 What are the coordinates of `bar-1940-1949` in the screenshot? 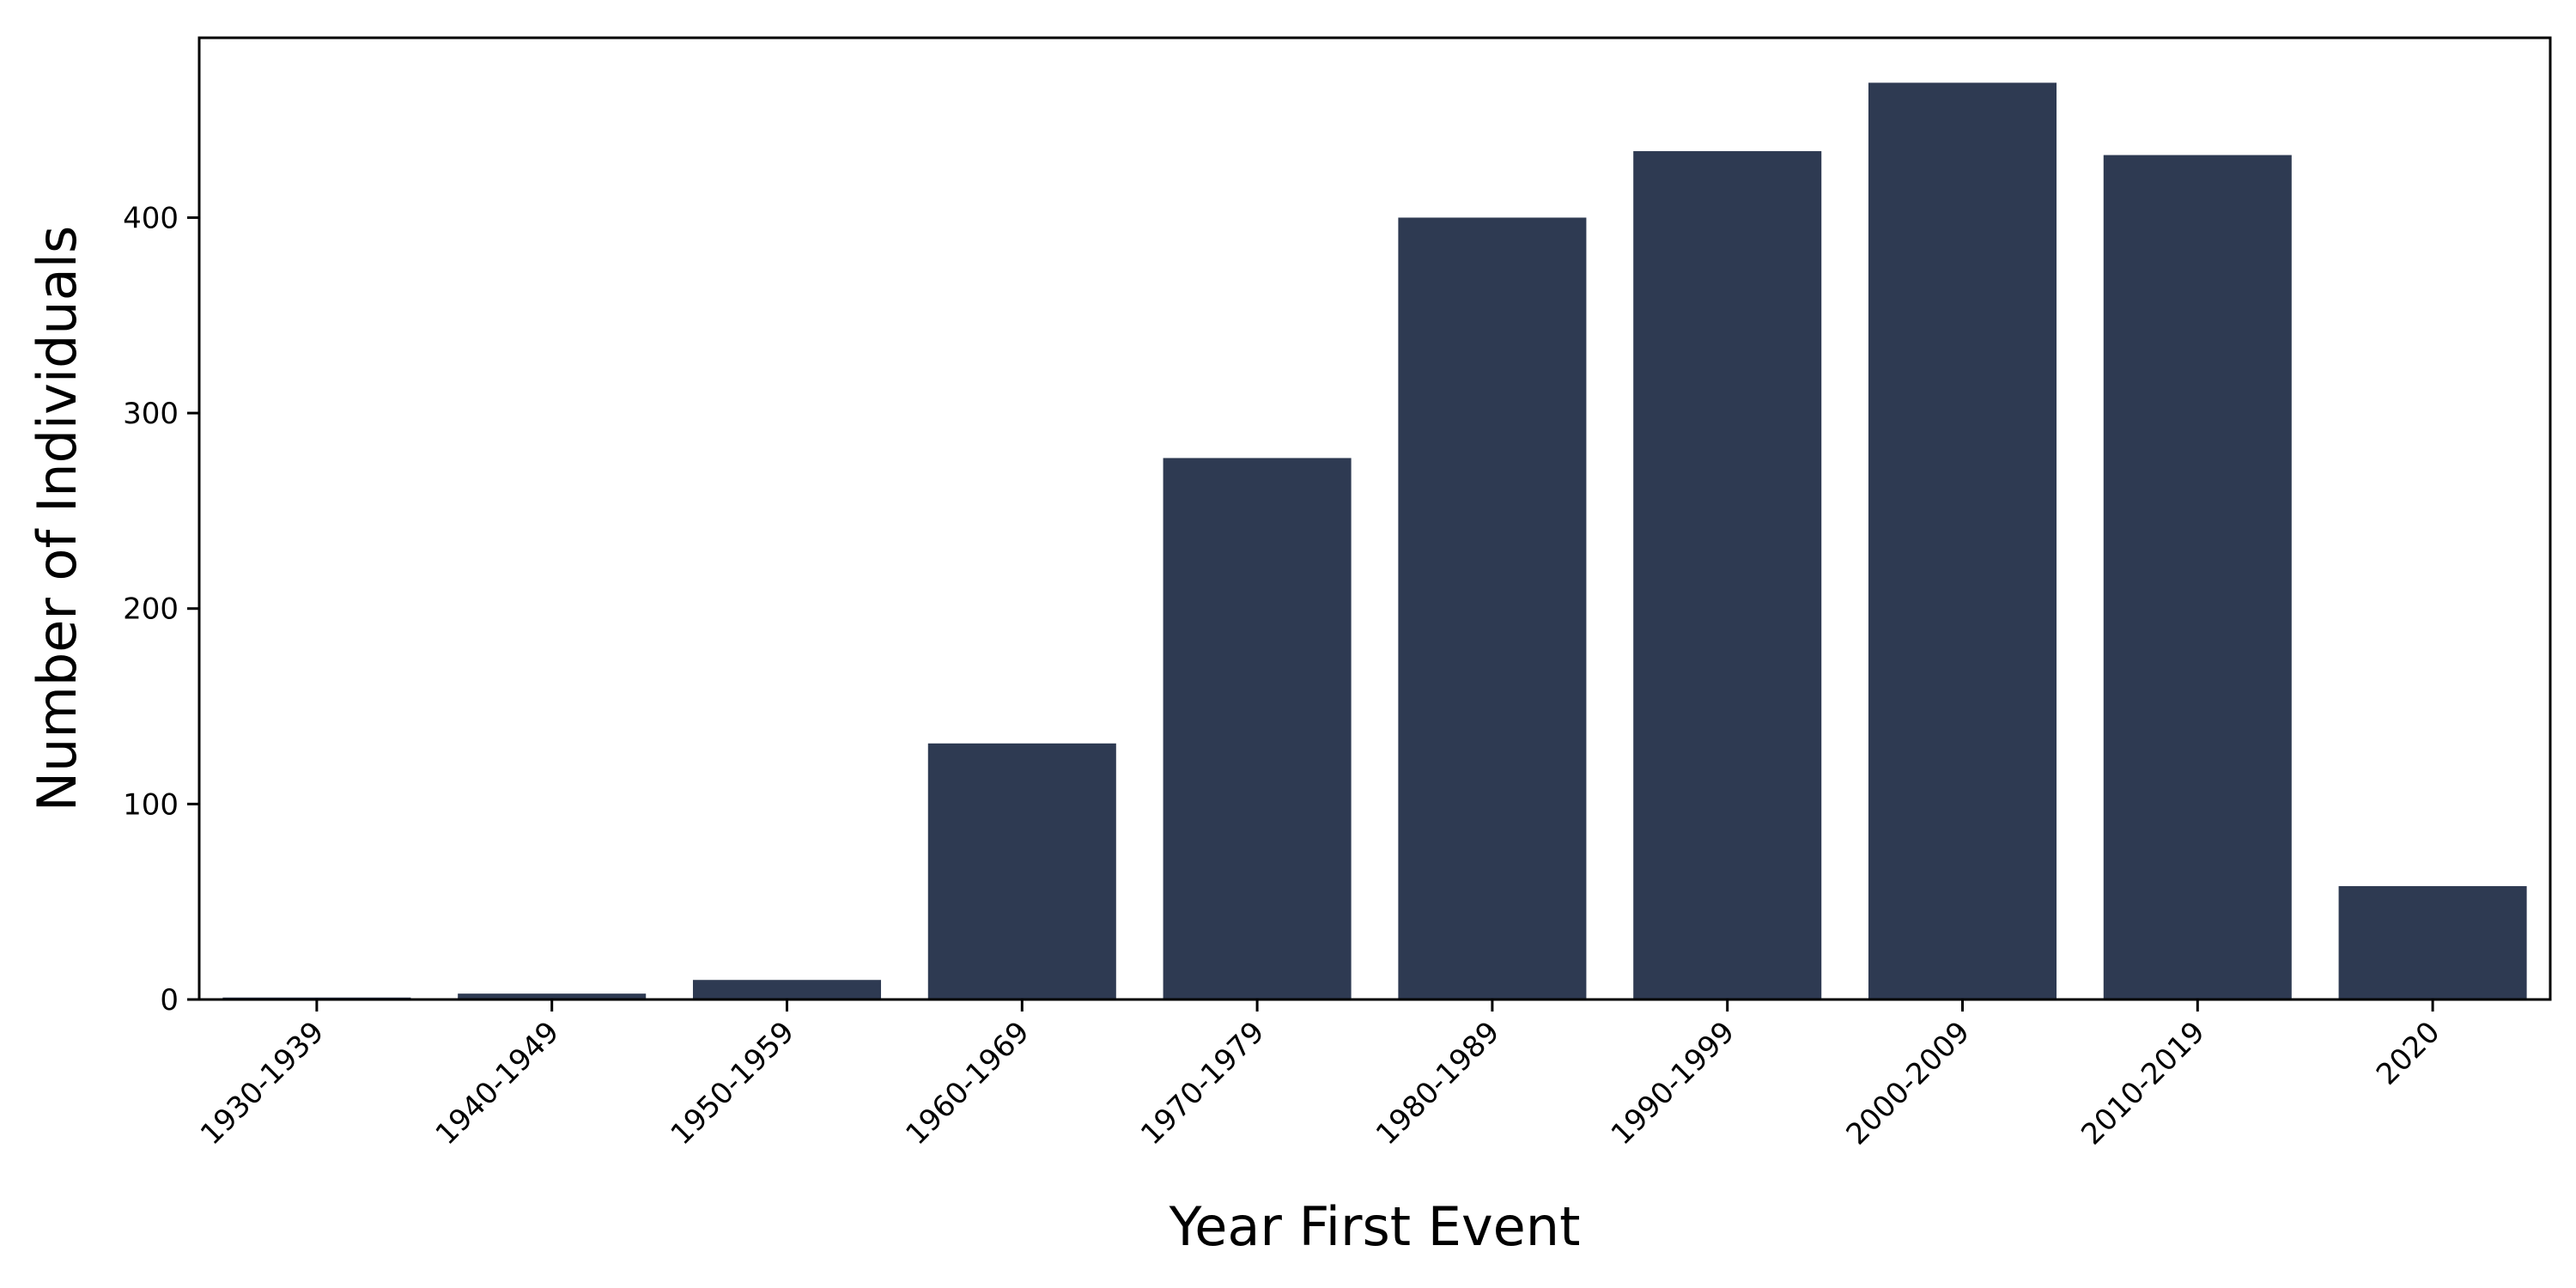 It's located at (552, 996).